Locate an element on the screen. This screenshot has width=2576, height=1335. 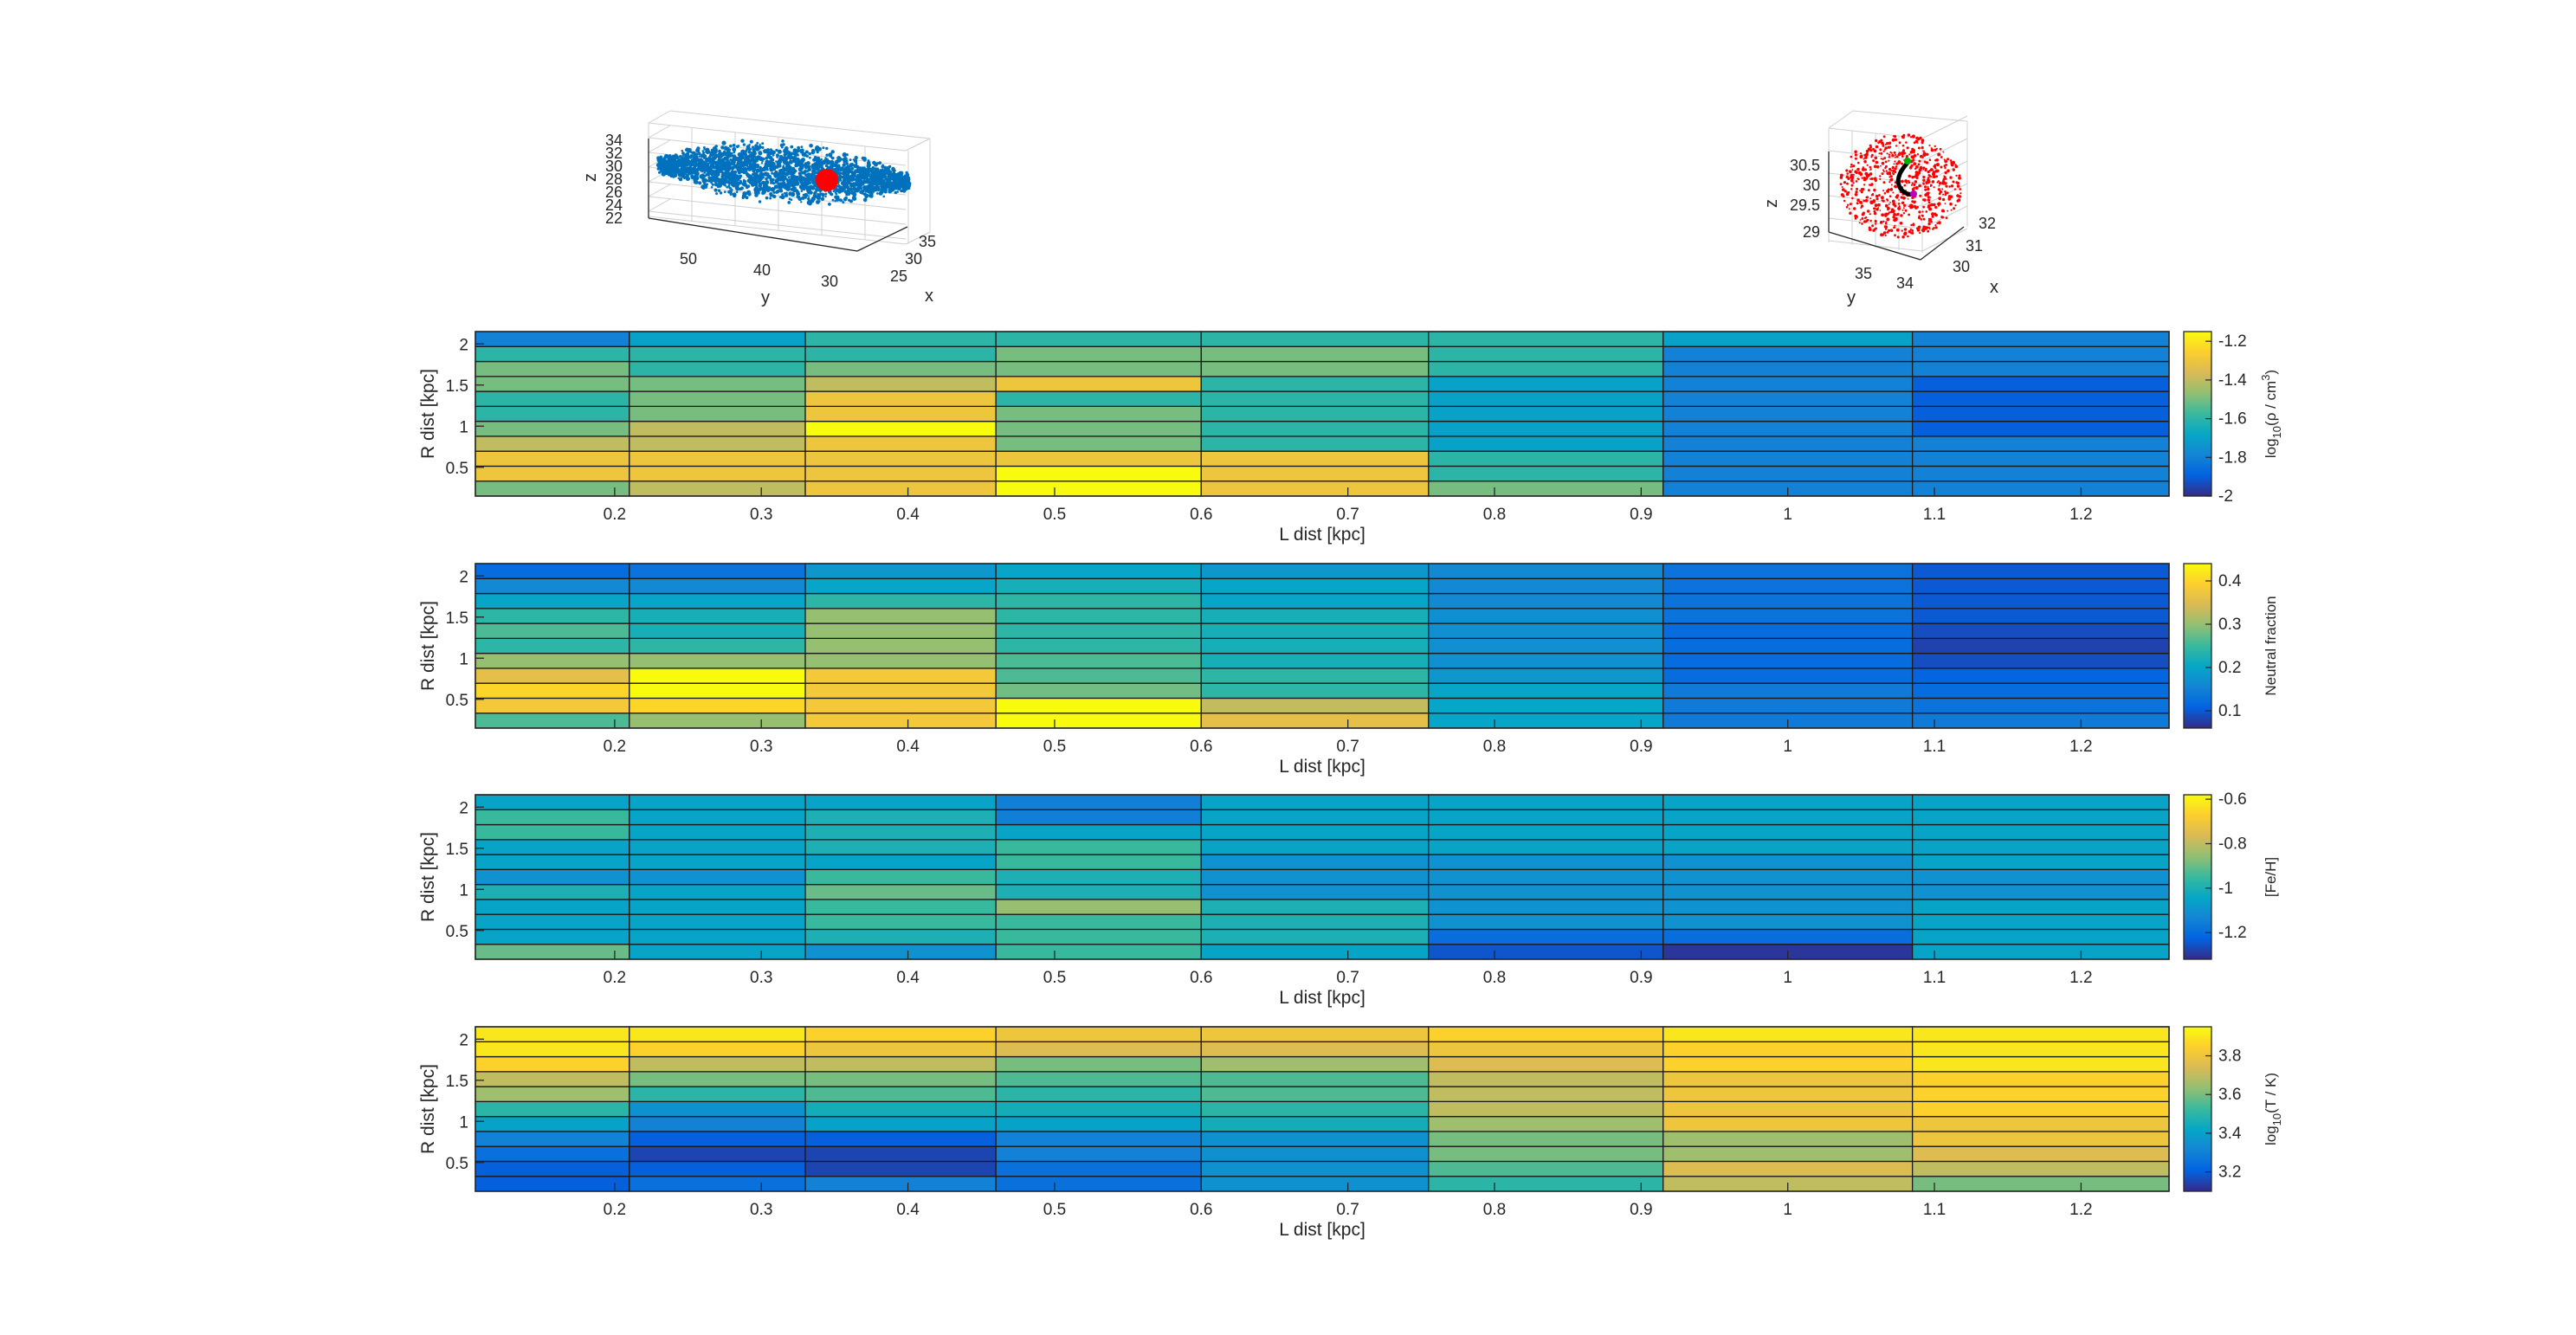
x-tick-label: 0.6 is located at coordinates (1201, 747).